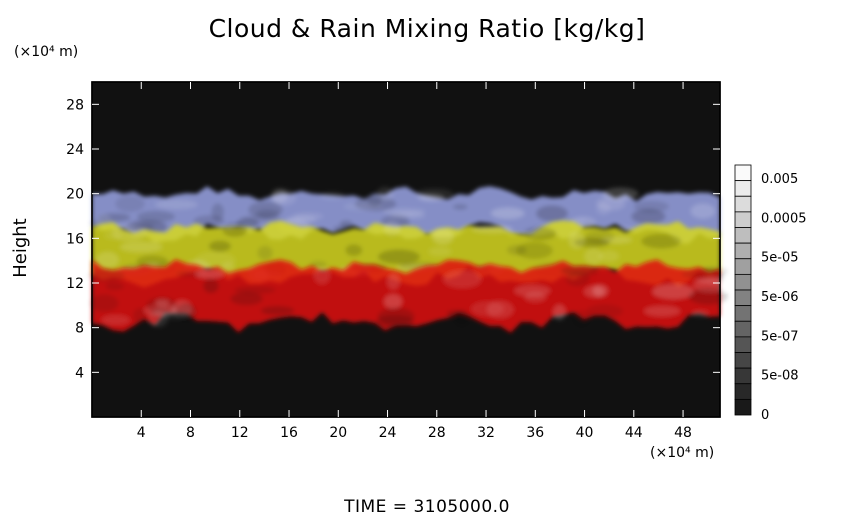 The width and height of the screenshot is (854, 519). What do you see at coordinates (75, 239) in the screenshot?
I see `y-tick-label: 16` at bounding box center [75, 239].